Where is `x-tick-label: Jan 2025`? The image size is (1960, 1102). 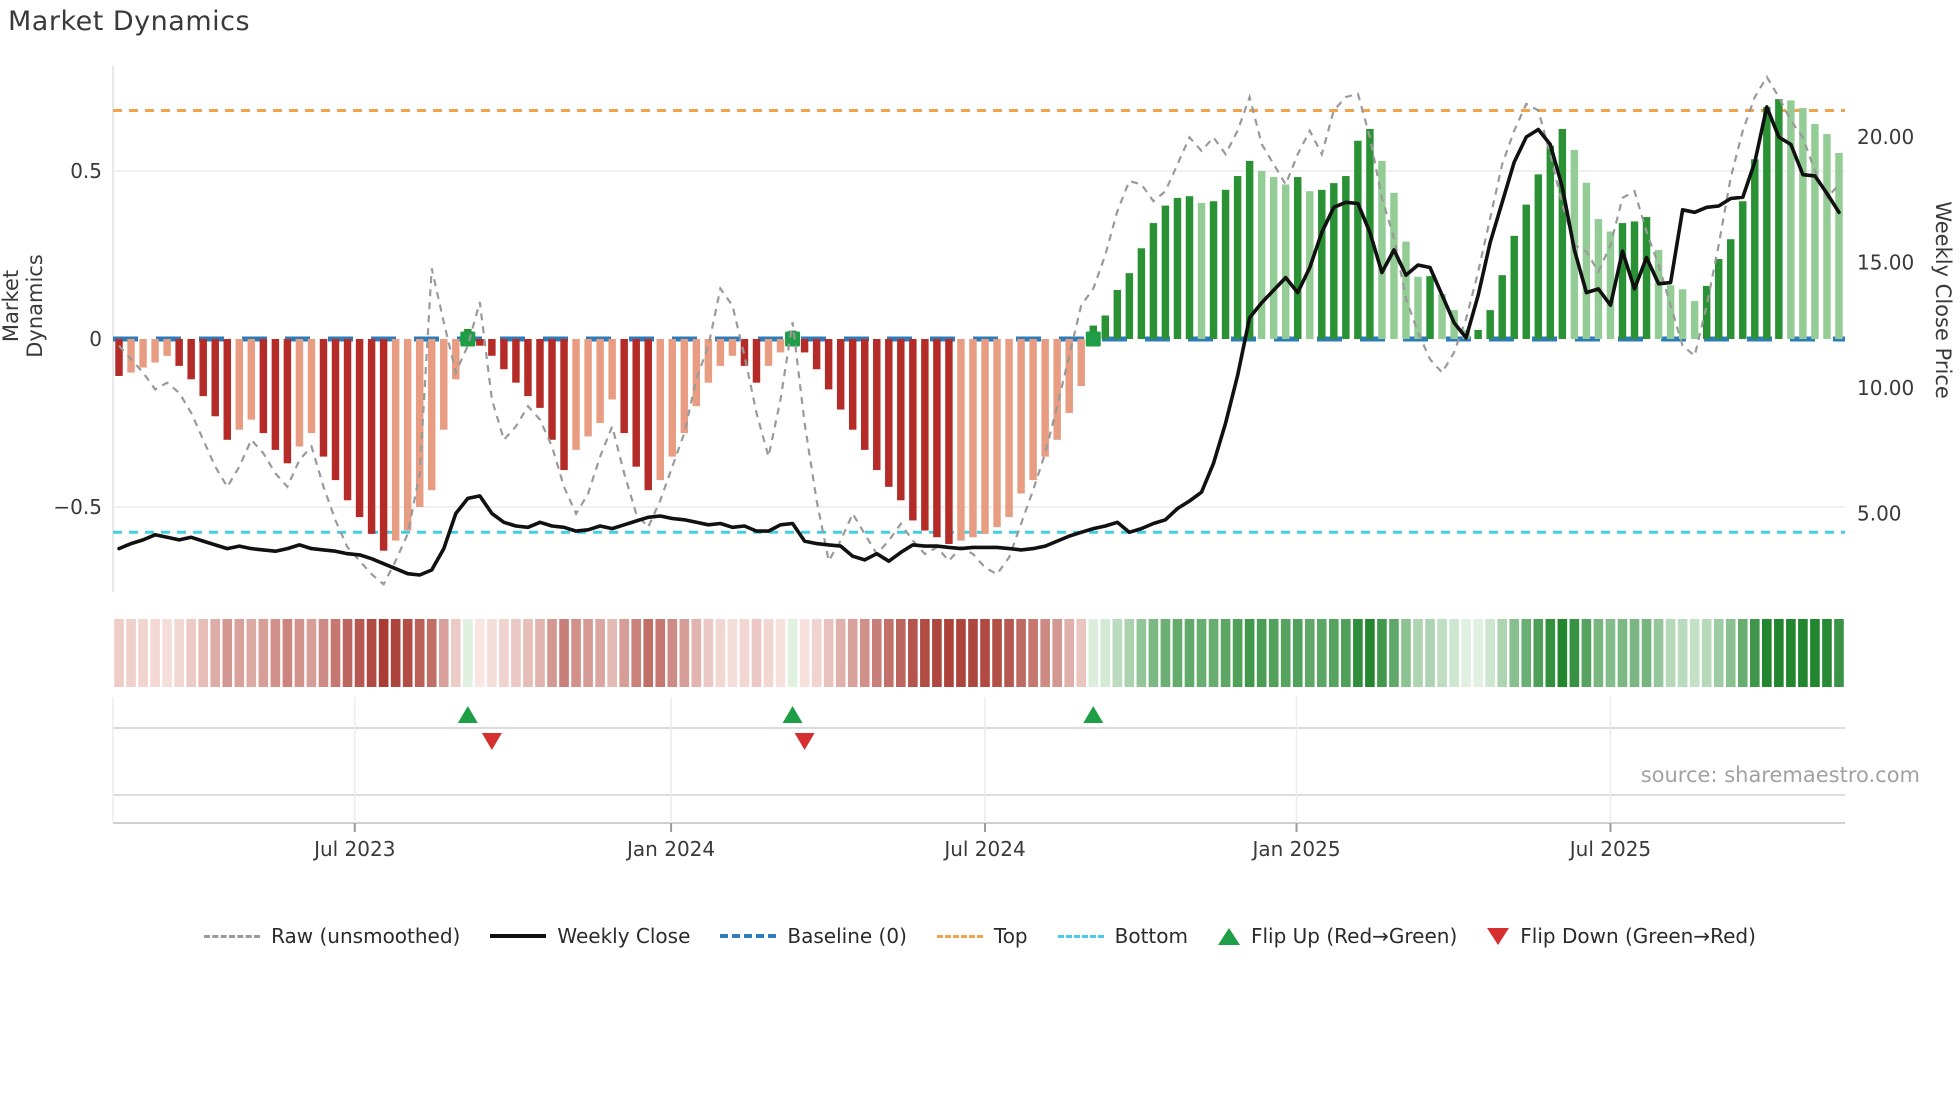 x-tick-label: Jan 2025 is located at coordinates (1295, 849).